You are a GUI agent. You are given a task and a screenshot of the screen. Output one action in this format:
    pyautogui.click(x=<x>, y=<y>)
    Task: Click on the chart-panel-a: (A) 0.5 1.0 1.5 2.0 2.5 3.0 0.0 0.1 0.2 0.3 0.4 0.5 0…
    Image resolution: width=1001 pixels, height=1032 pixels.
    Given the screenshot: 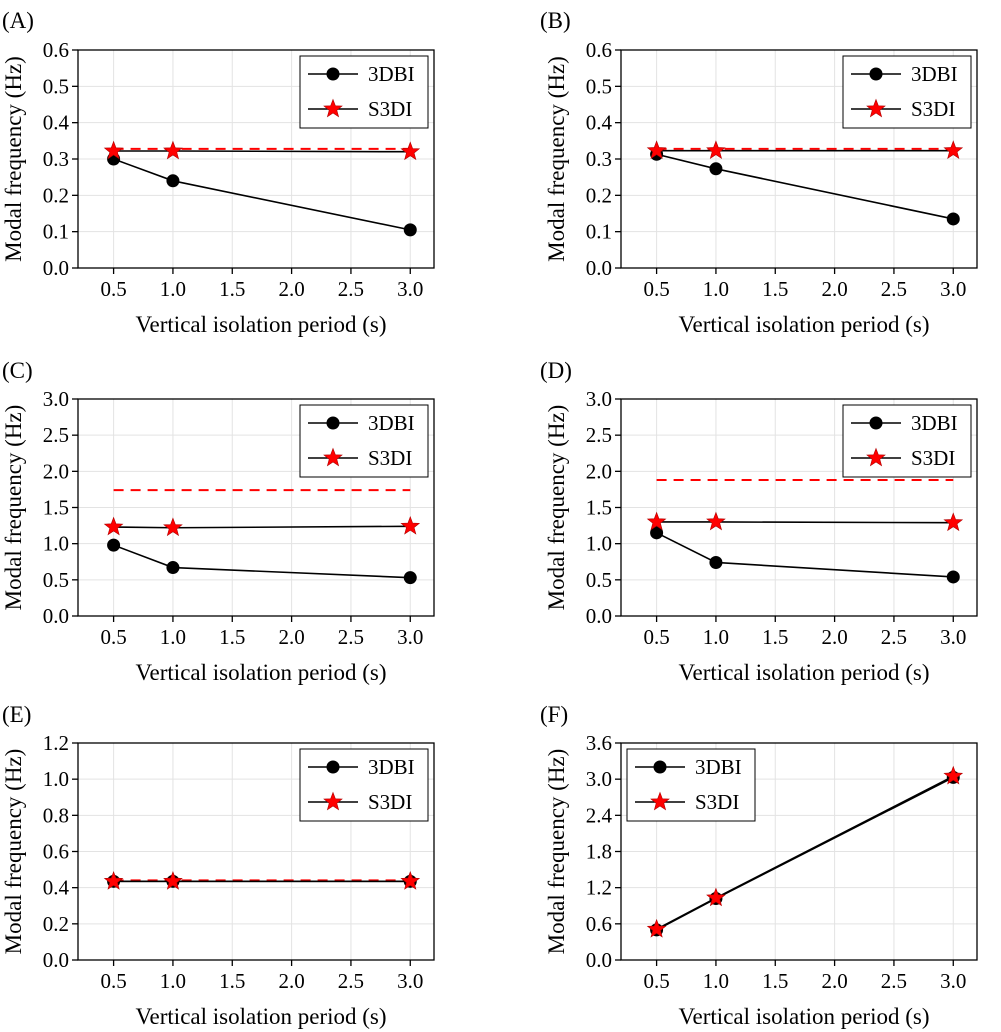 What is the action you would take?
    pyautogui.click(x=218, y=172)
    